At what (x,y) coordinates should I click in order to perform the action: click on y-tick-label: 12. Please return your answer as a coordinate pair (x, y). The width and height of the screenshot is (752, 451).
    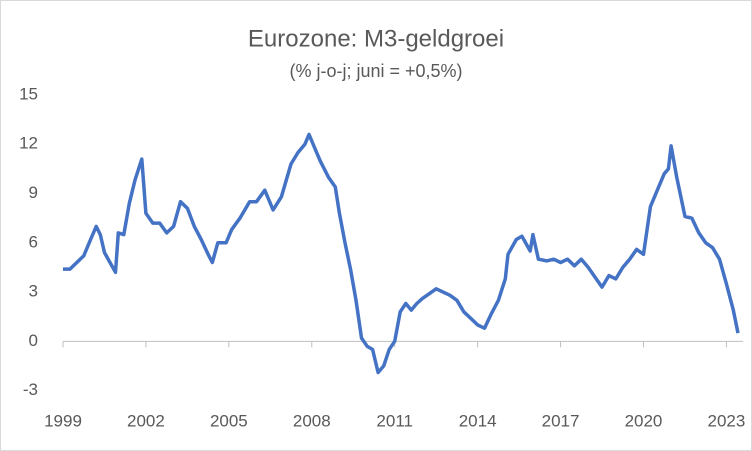
    Looking at the image, I should click on (28, 143).